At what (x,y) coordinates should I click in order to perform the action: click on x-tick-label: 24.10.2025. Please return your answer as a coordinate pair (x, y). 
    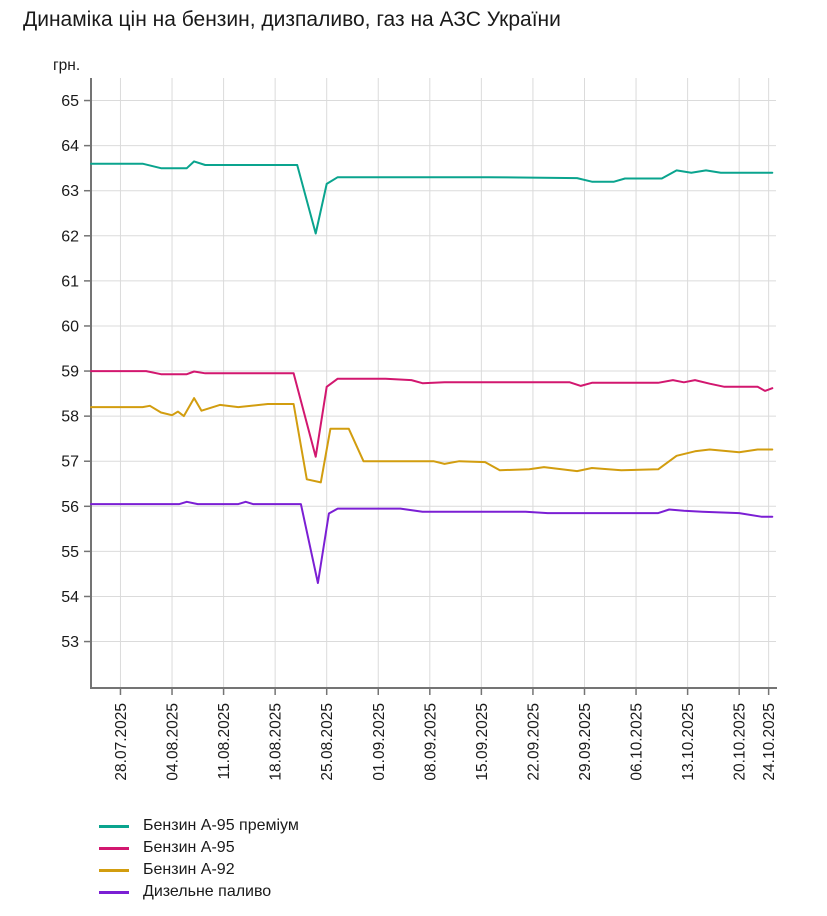
    Looking at the image, I should click on (769, 742).